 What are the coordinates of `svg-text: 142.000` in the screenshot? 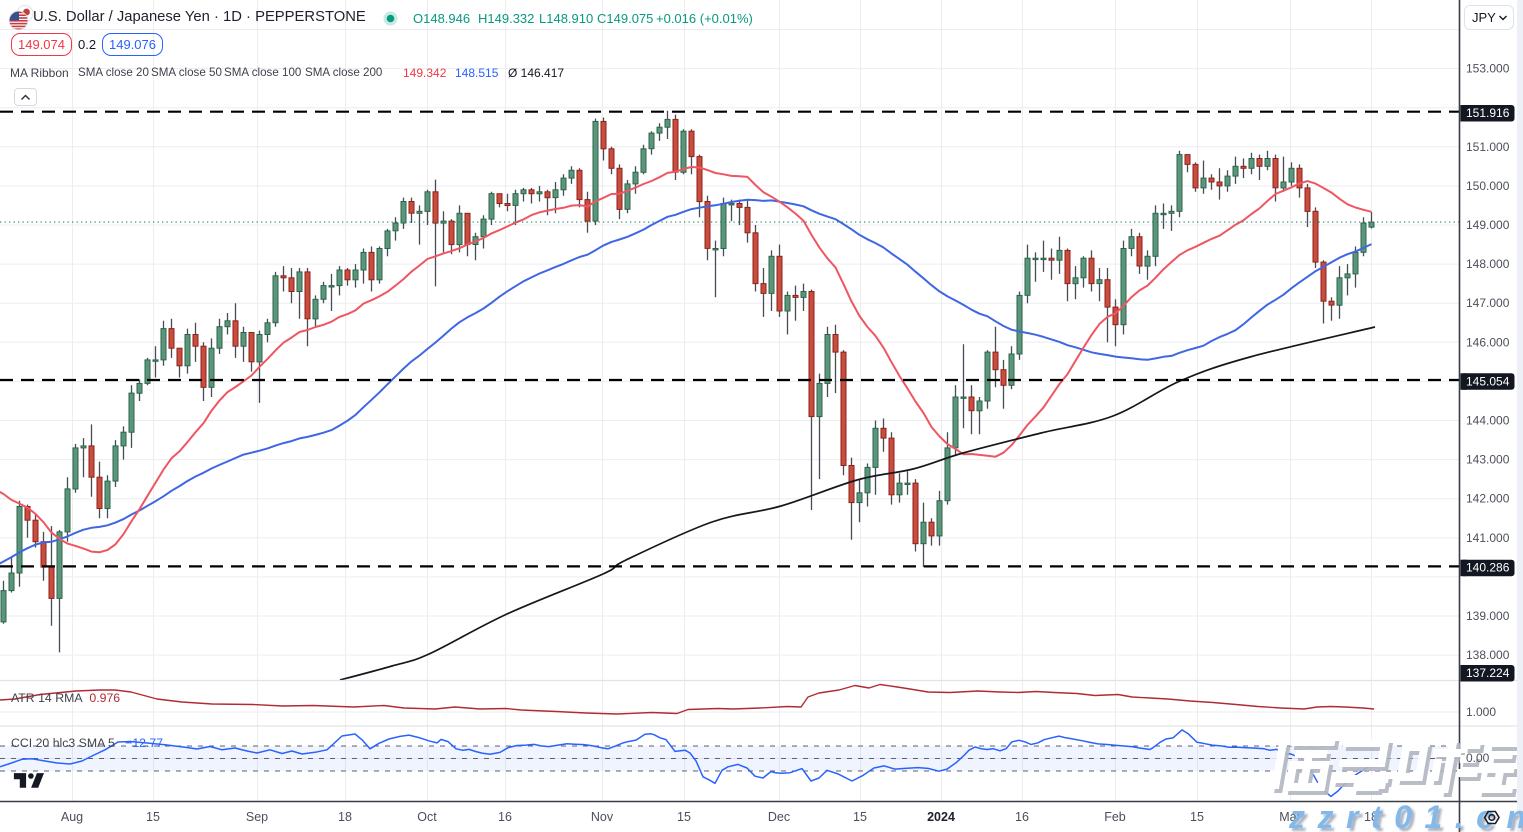 It's located at (1488, 499).